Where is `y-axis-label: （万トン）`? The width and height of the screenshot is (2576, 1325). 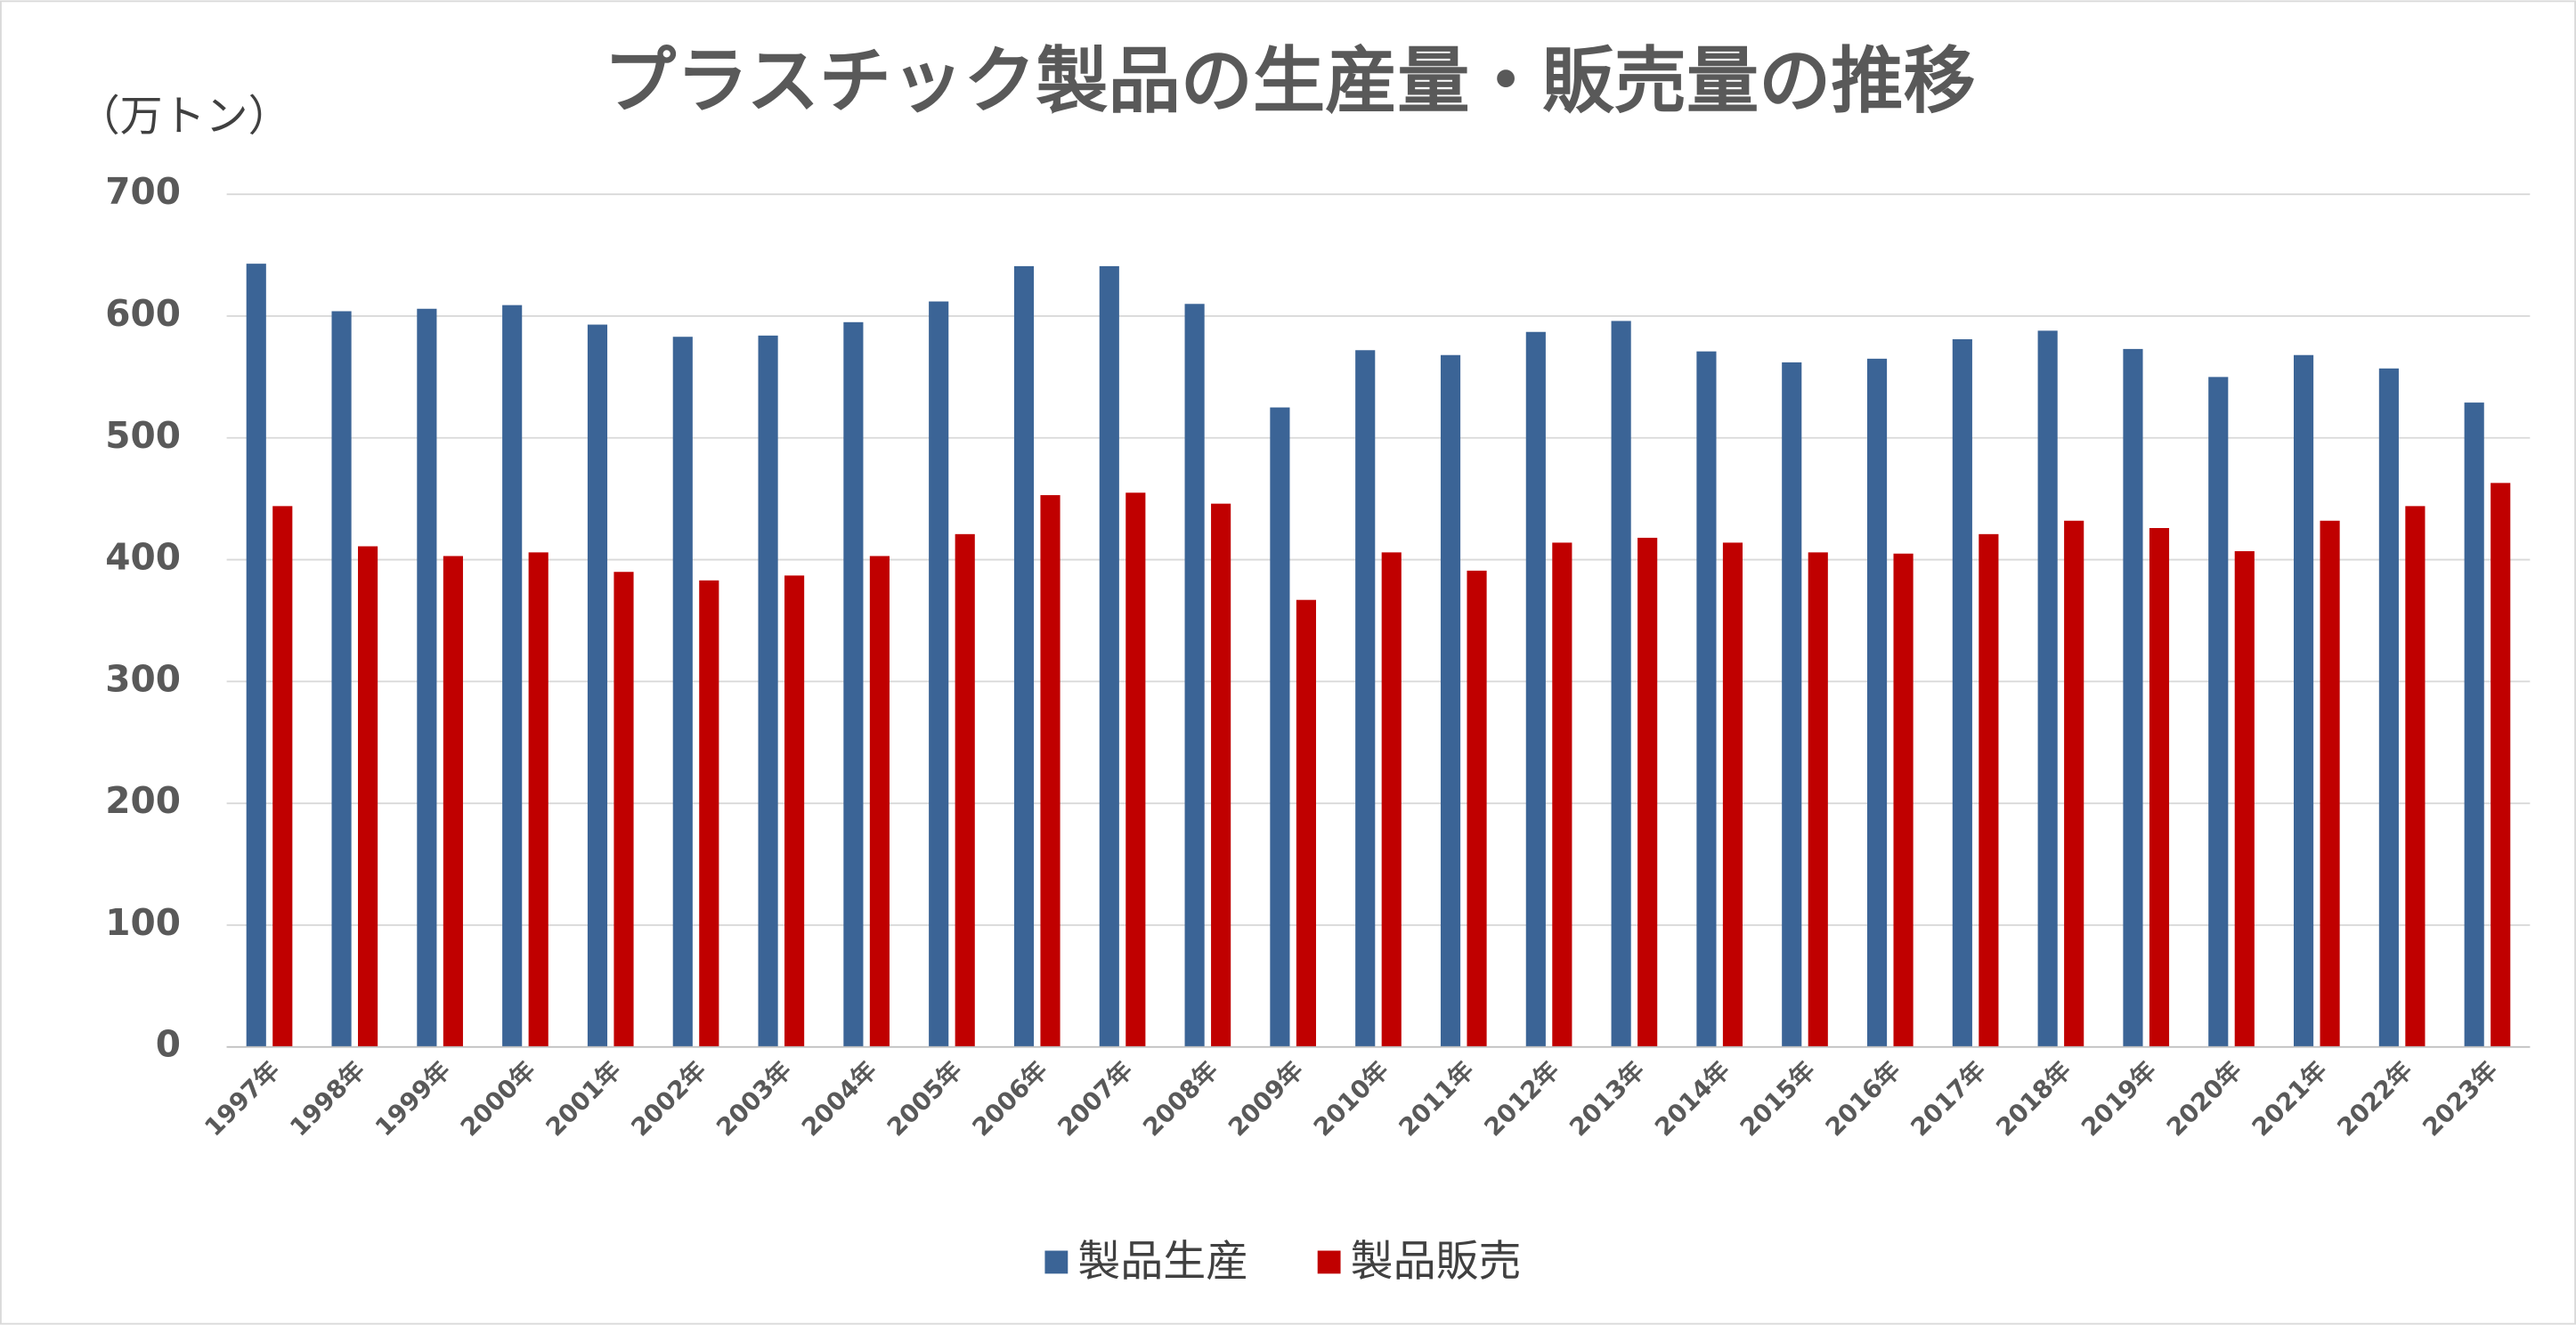 y-axis-label: （万トン） is located at coordinates (184, 116).